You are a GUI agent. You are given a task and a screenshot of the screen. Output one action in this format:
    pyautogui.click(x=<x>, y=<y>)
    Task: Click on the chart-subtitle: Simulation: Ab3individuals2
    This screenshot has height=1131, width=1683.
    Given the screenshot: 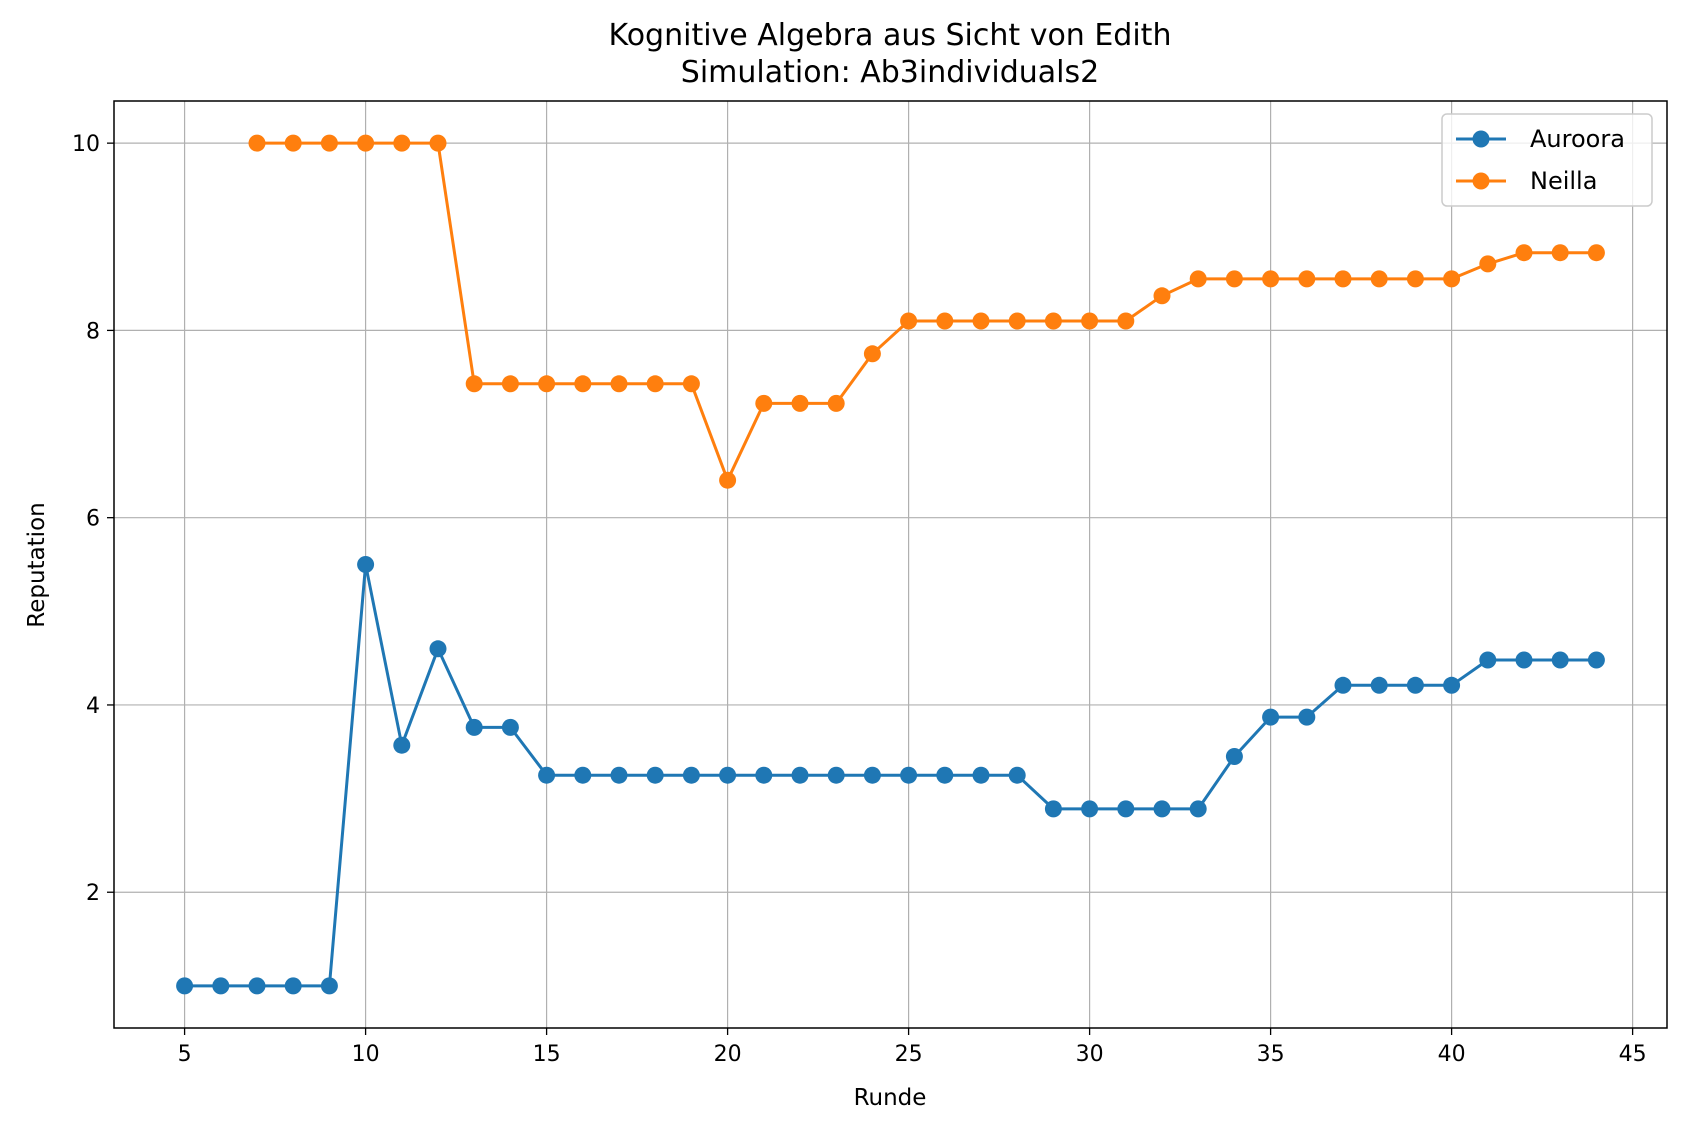 What is the action you would take?
    pyautogui.click(x=890, y=72)
    